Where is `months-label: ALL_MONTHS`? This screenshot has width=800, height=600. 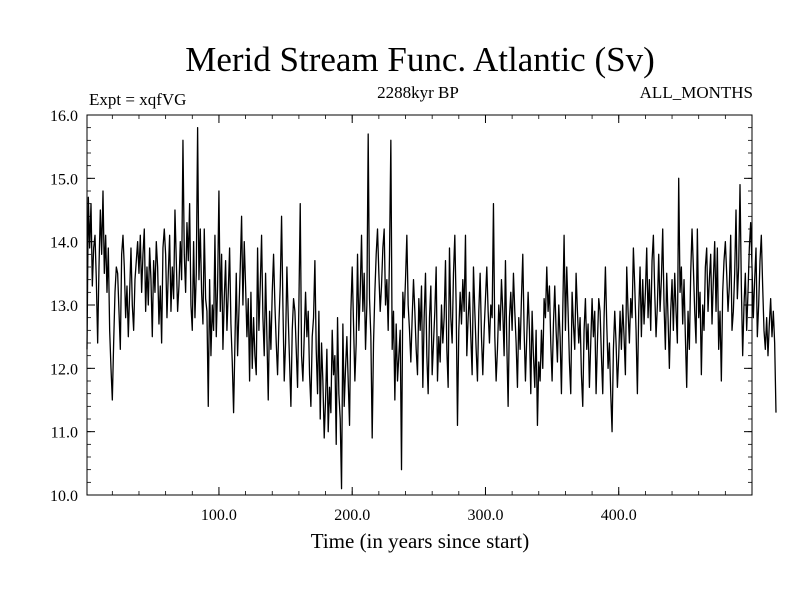 months-label: ALL_MONTHS is located at coordinates (696, 92).